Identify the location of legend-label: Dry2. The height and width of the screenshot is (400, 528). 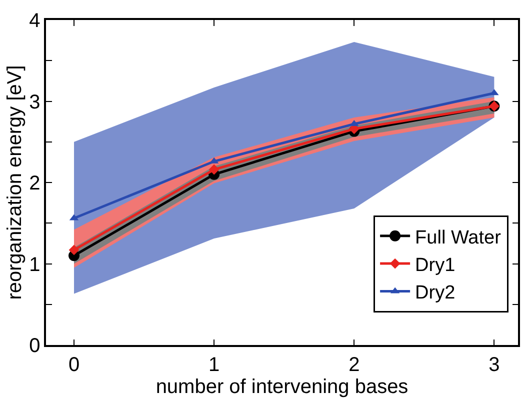
(435, 293).